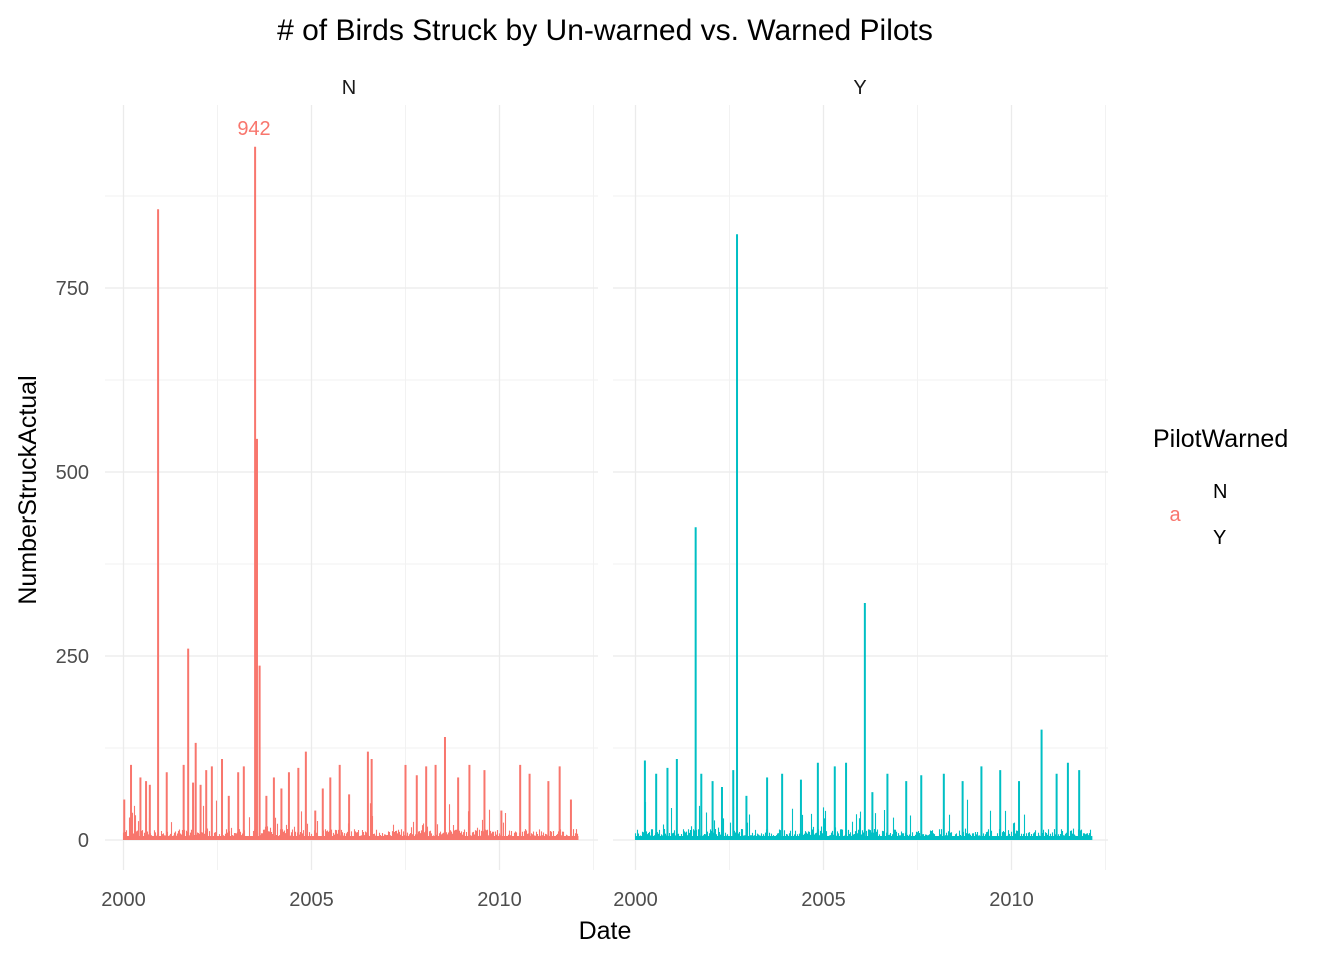 The image size is (1344, 960). I want to click on y-tick-label: 500, so click(72, 473).